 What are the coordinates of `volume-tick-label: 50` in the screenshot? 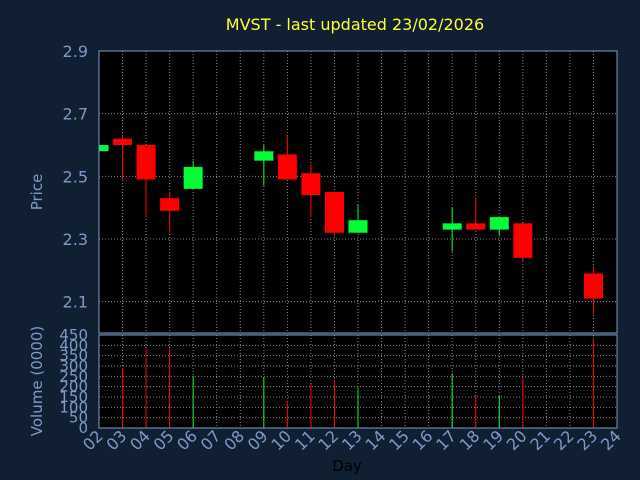 It's located at (78, 418).